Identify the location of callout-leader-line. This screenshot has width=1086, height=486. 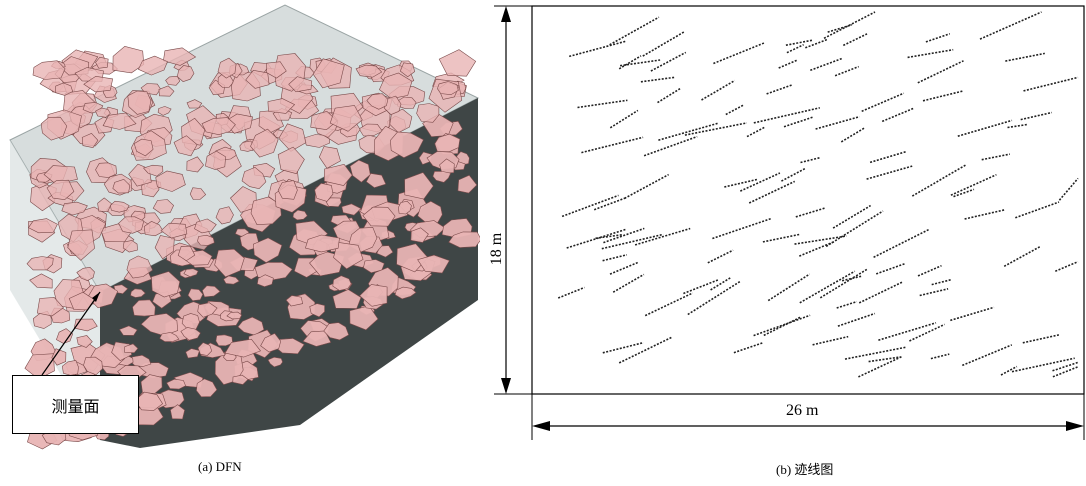
(71, 333).